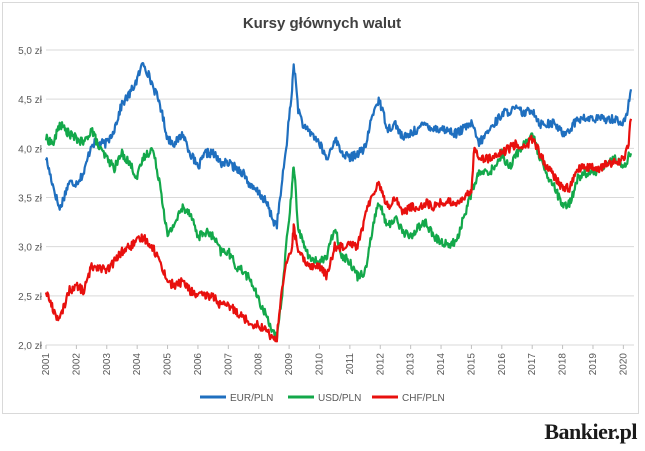 The width and height of the screenshot is (645, 451). Describe the element at coordinates (228, 364) in the screenshot. I see `x-tick-label: 2007` at that location.